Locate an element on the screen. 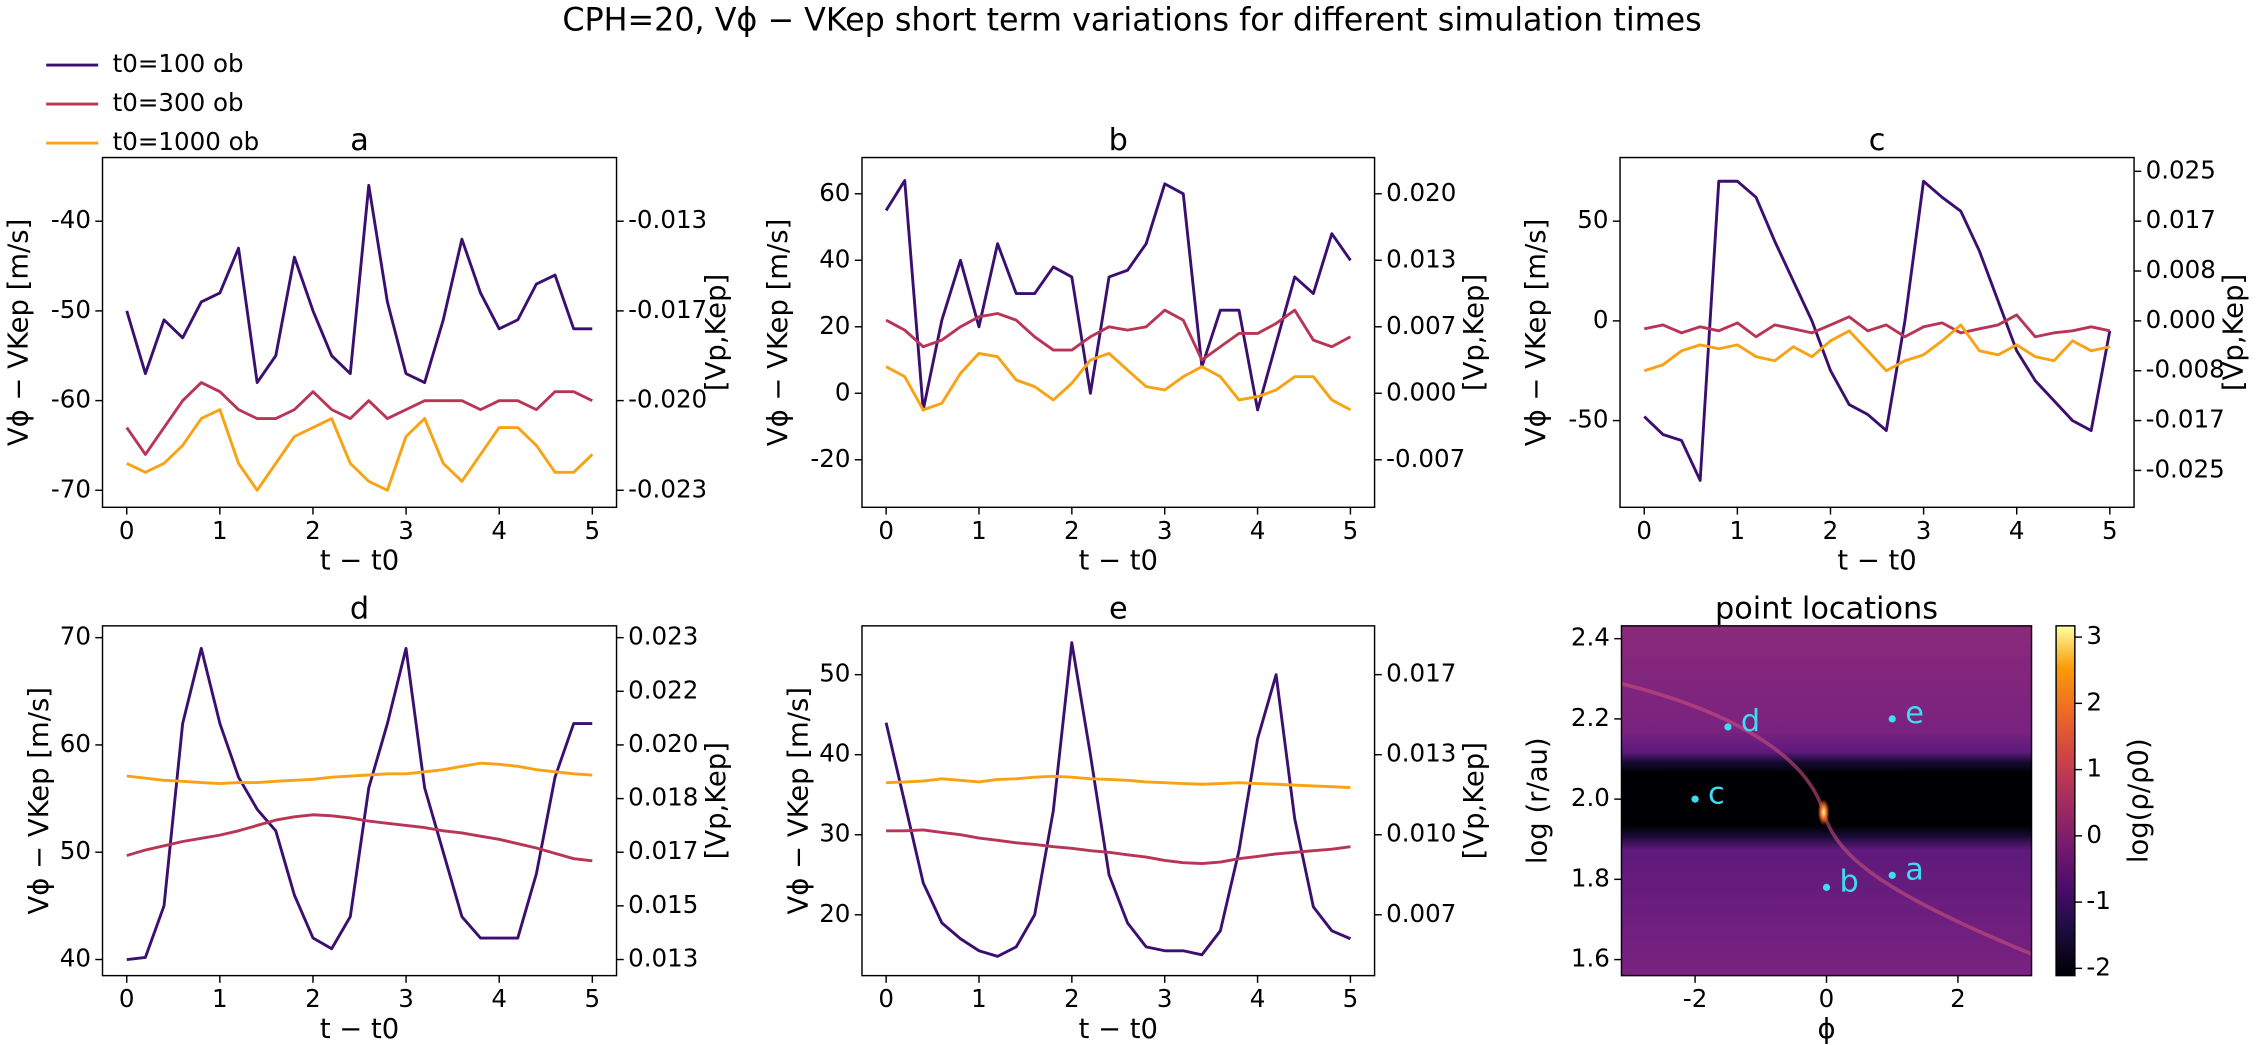 The image size is (2264, 1045). location-label: b is located at coordinates (1849, 882).